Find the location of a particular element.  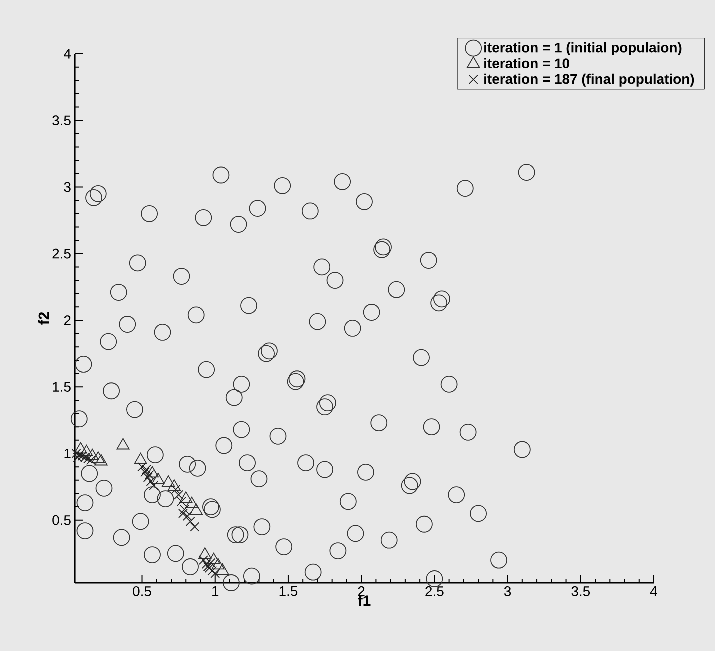

x-tick-label: 0.5 is located at coordinates (142, 591).